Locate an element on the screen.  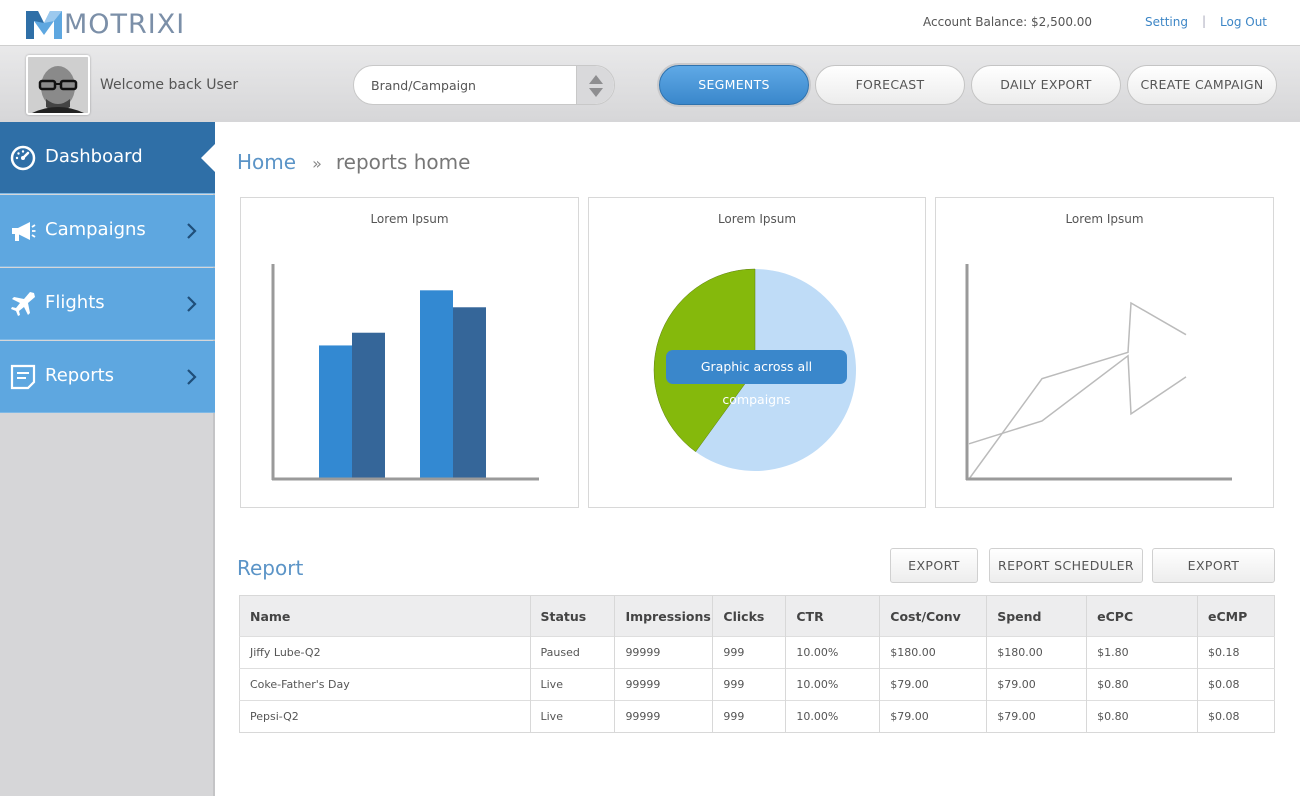
brand-campaign-select: Brand/Campaign is located at coordinates (484, 85).